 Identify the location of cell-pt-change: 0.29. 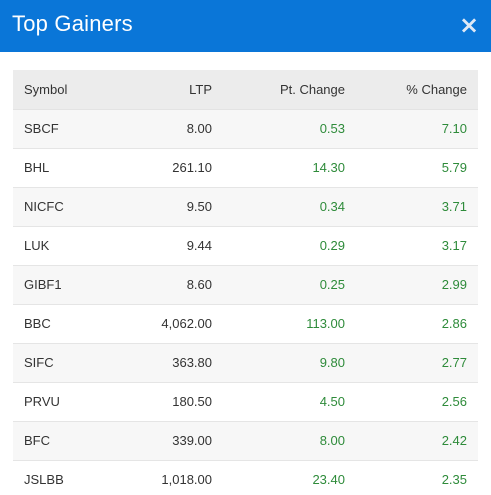
(289, 246).